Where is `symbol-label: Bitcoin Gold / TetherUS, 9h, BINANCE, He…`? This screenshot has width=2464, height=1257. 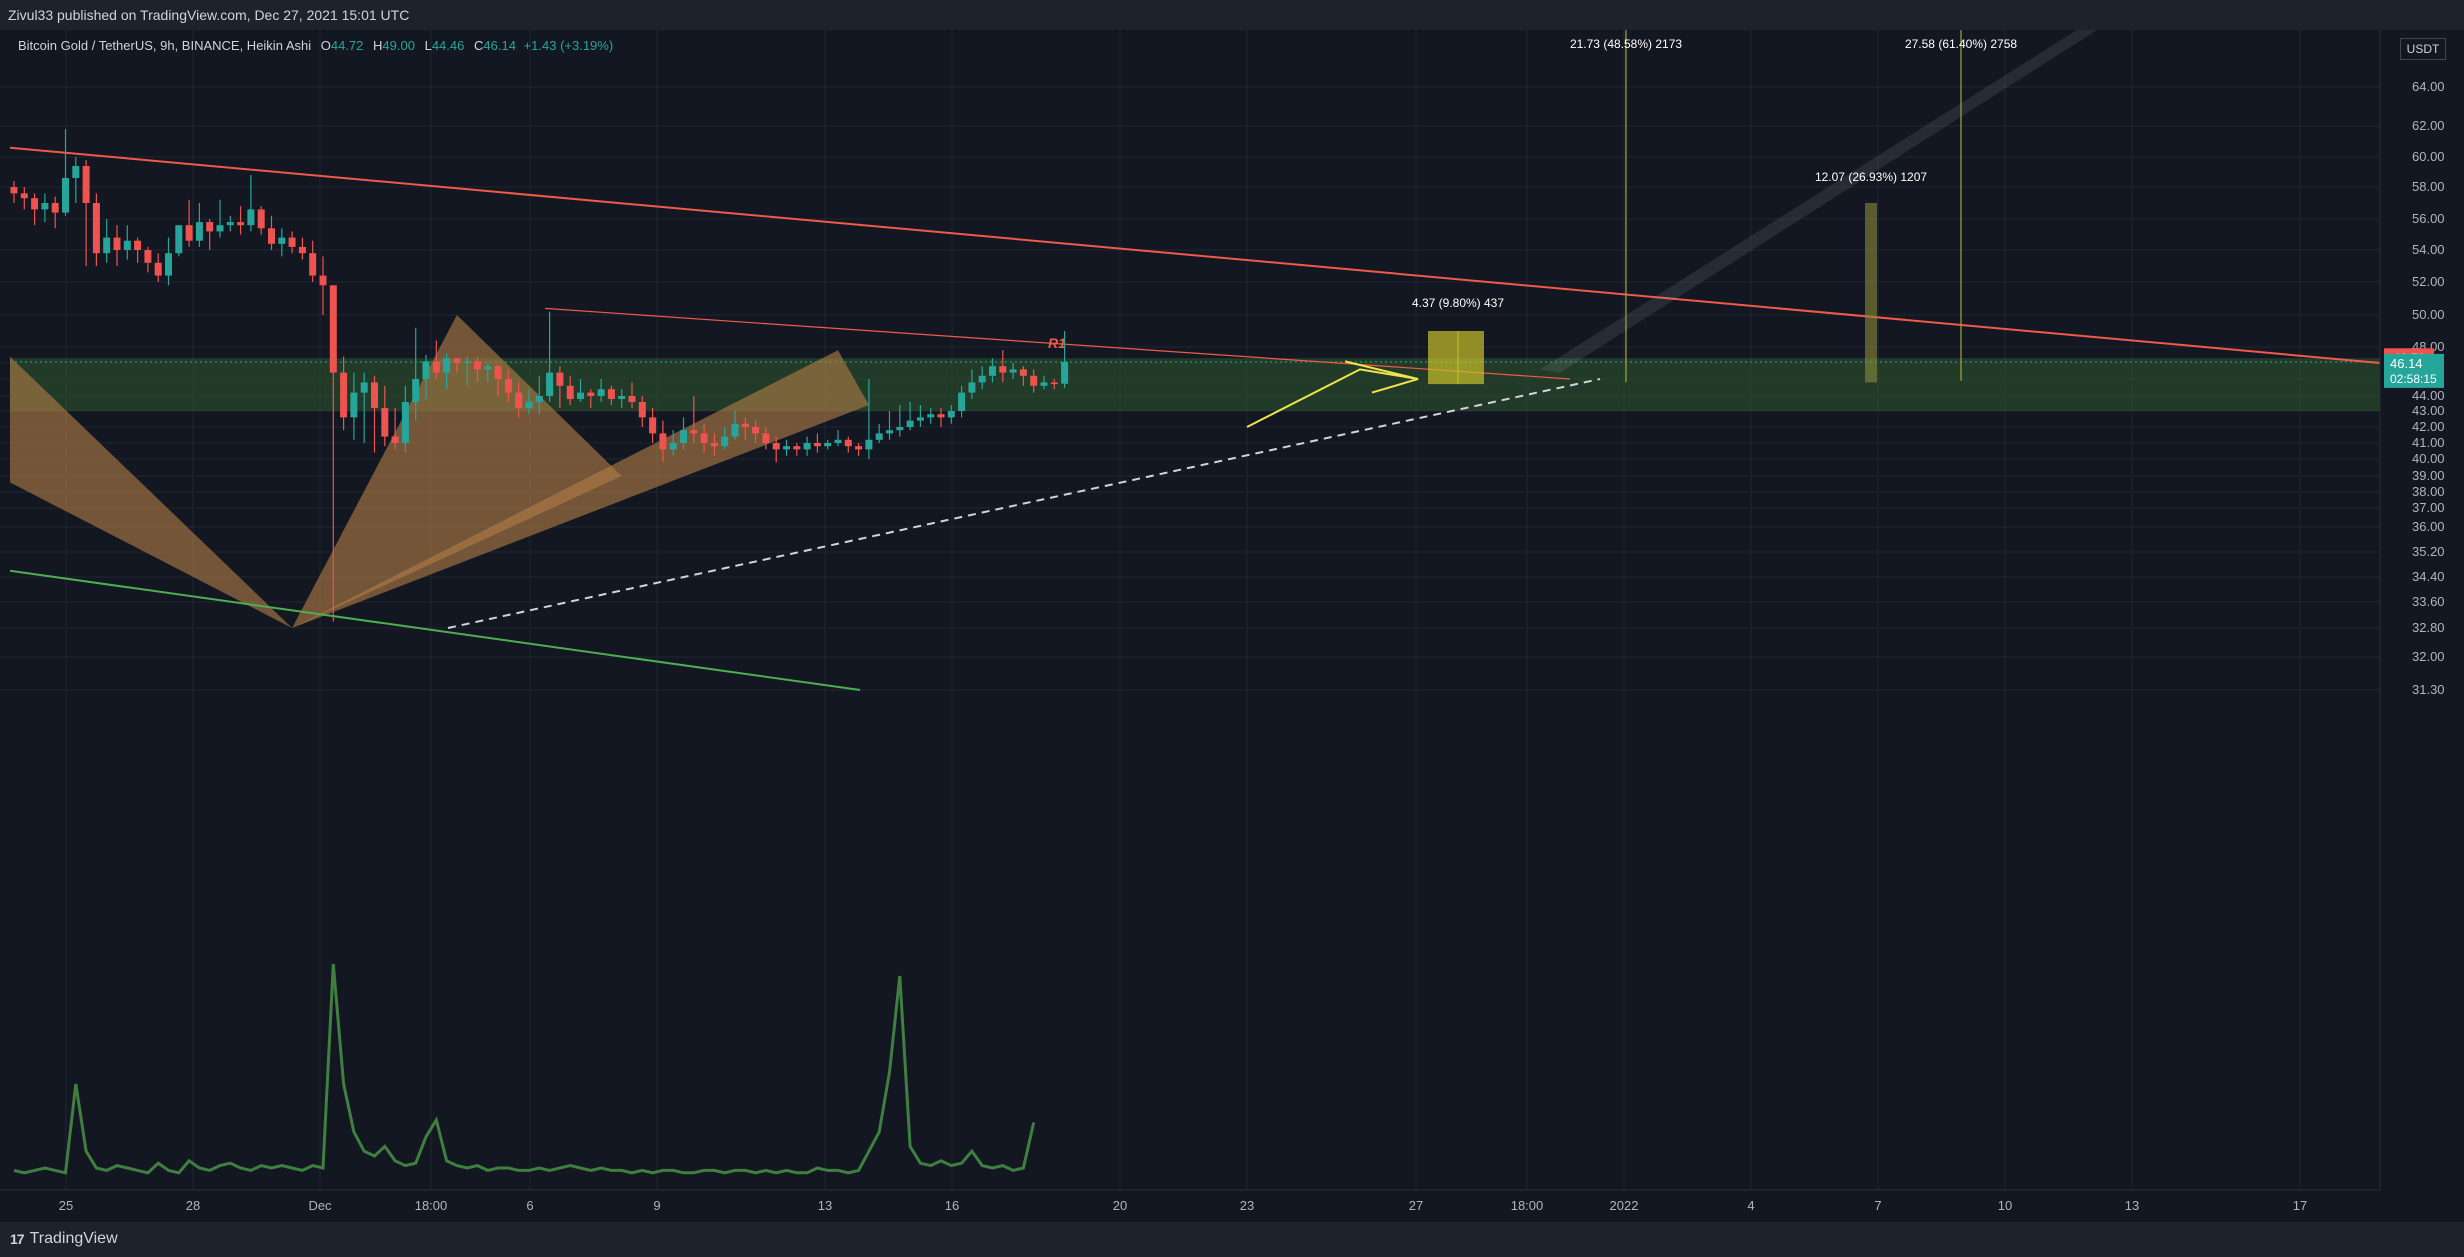
symbol-label: Bitcoin Gold / TetherUS, 9h, BINANCE, He… is located at coordinates (165, 45).